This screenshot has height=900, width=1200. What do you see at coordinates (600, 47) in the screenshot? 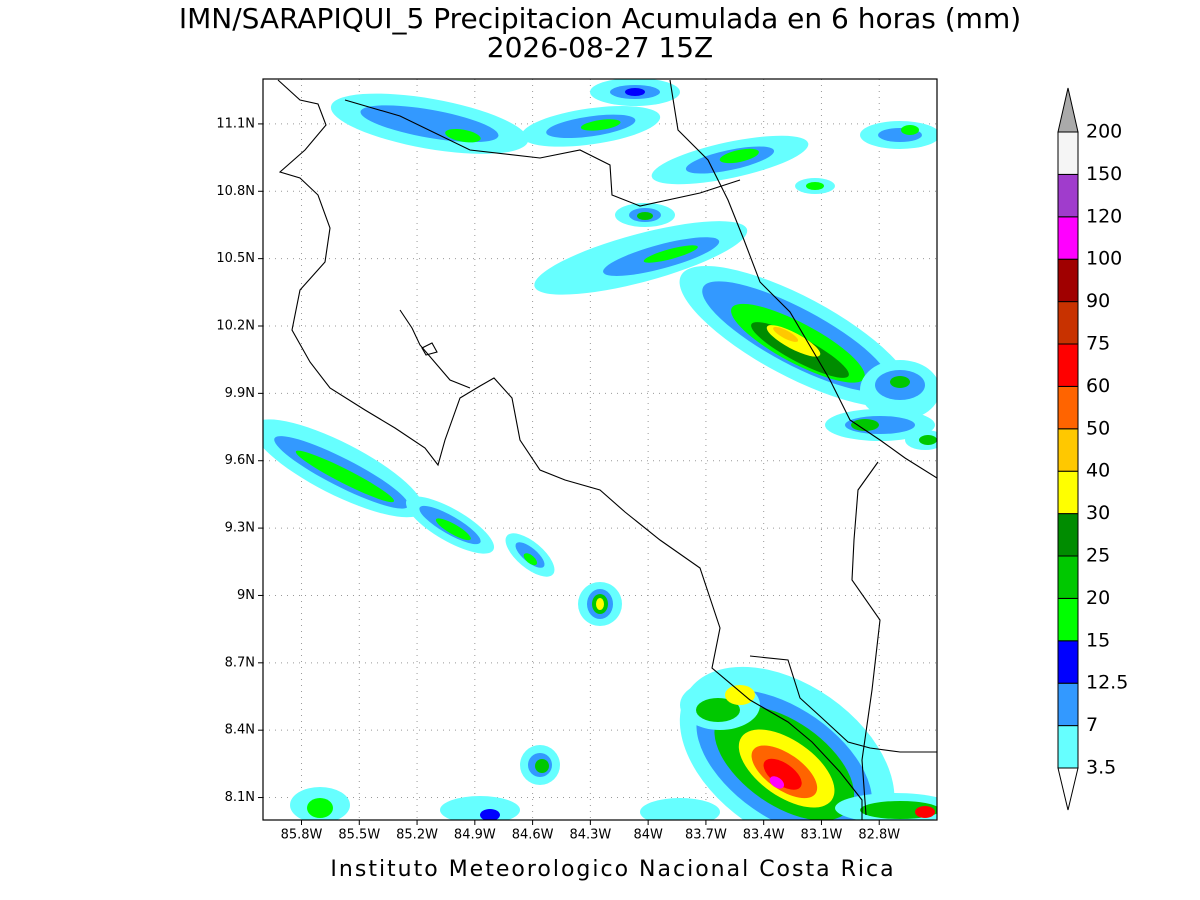
I see `subtitle: 2026-08-27 15Z` at bounding box center [600, 47].